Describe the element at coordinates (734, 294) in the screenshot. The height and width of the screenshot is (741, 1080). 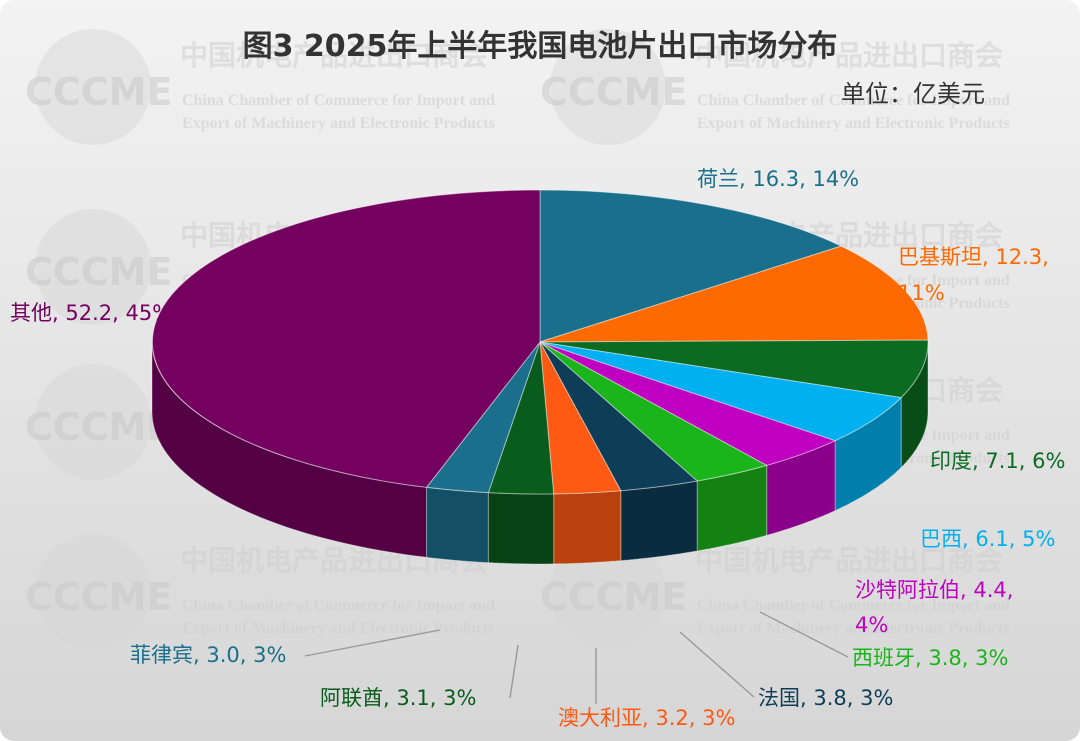
I see `pie-slice-巴基斯坦` at that location.